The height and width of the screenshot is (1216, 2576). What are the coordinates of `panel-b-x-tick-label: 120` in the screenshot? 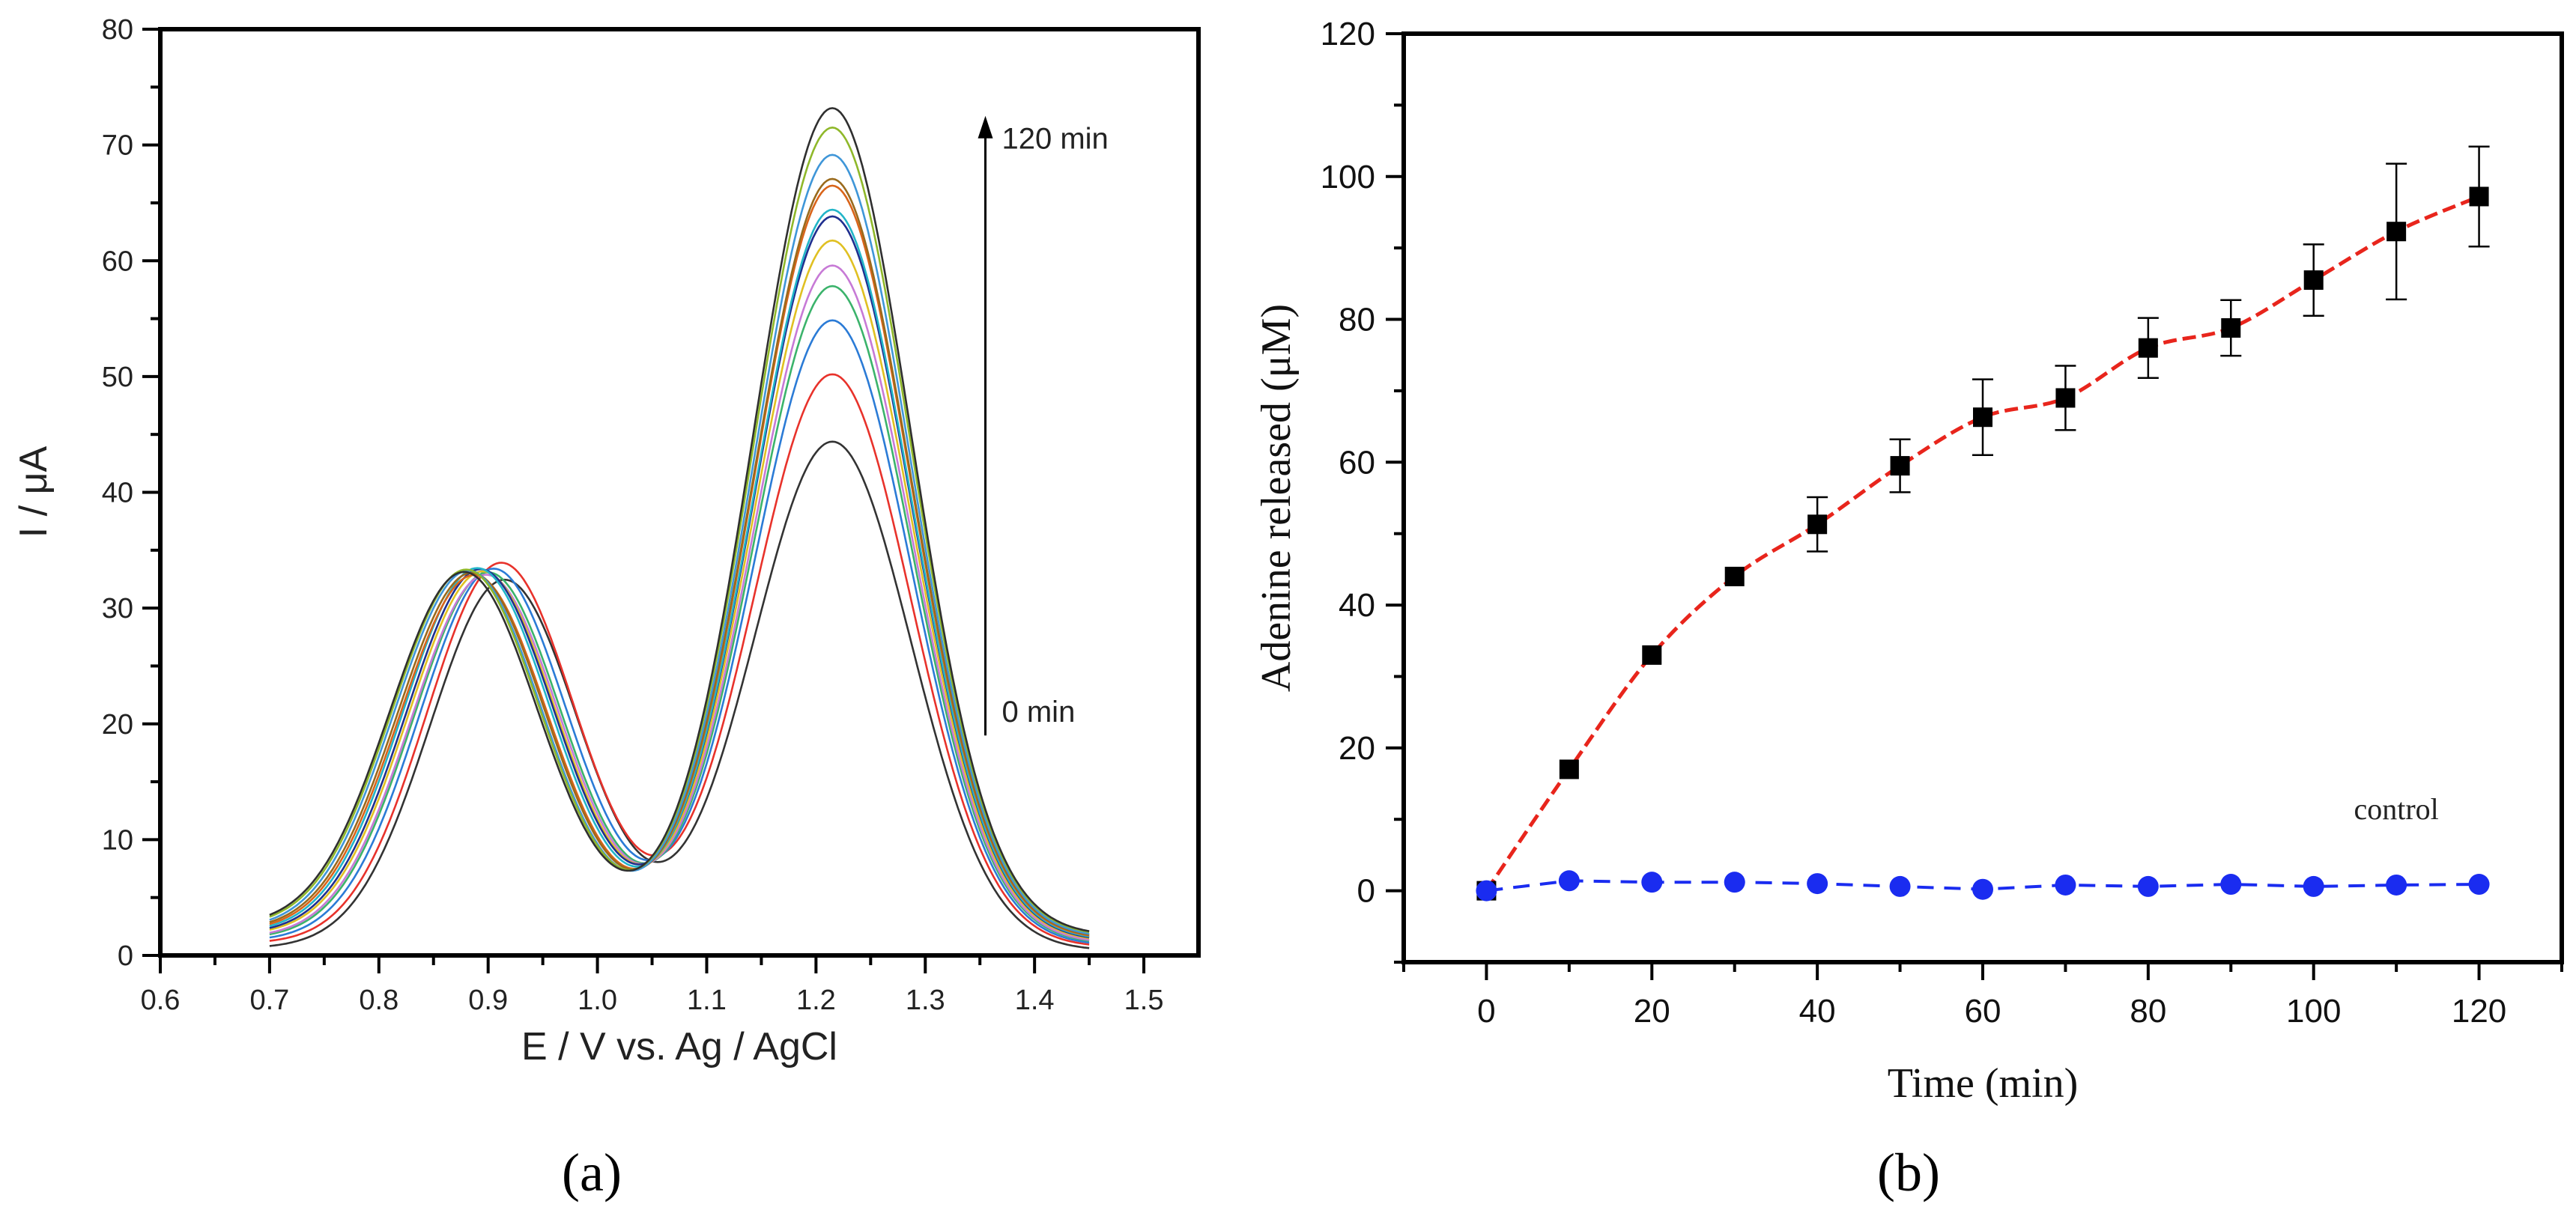 It's located at (2479, 1011).